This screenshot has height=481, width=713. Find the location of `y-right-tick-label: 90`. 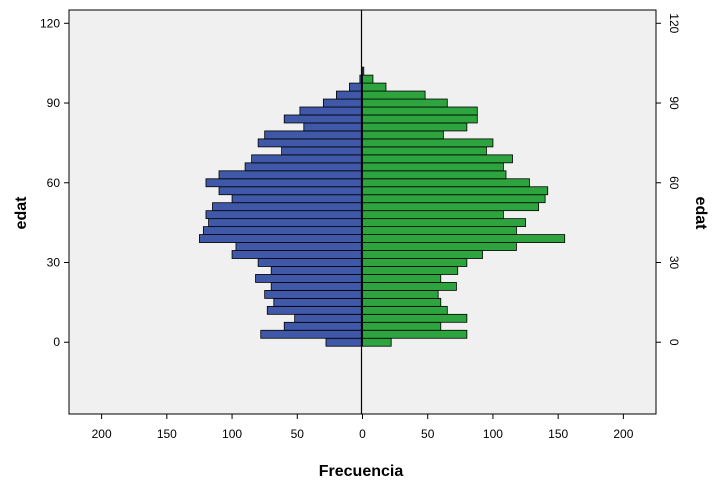

y-right-tick-label: 90 is located at coordinates (674, 103).